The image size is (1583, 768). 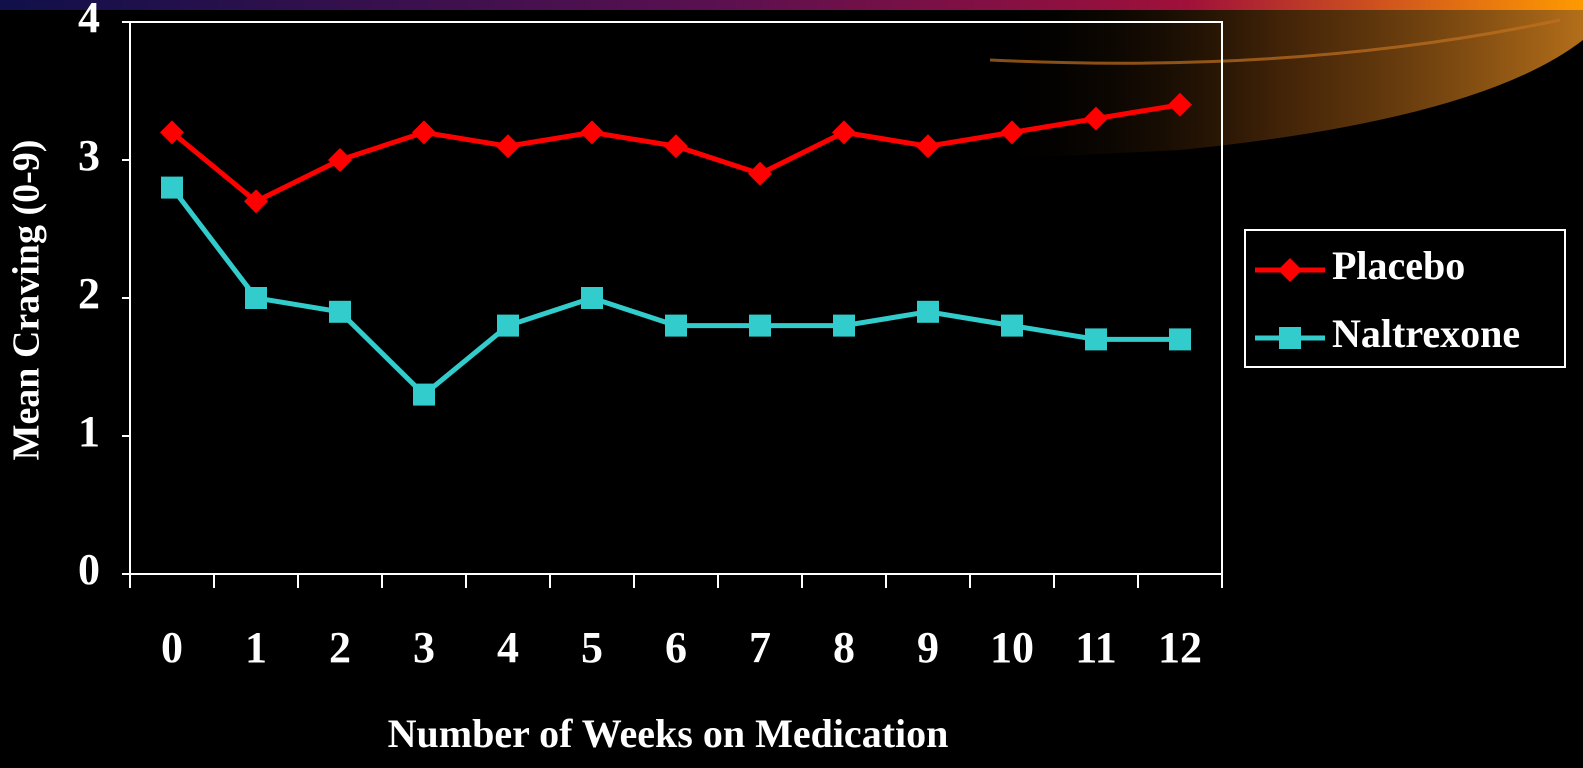 What do you see at coordinates (676, 647) in the screenshot?
I see `x-tick-label: 6` at bounding box center [676, 647].